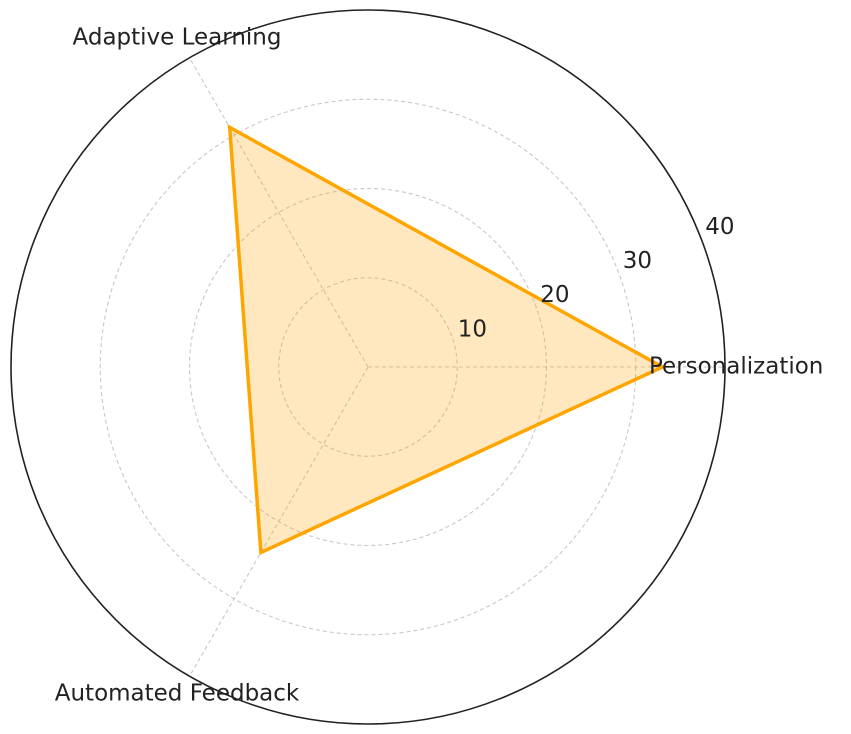 Image resolution: width=851 pixels, height=734 pixels. What do you see at coordinates (177, 38) in the screenshot?
I see `axis-label-adaptive-learning: Adaptive Learning` at bounding box center [177, 38].